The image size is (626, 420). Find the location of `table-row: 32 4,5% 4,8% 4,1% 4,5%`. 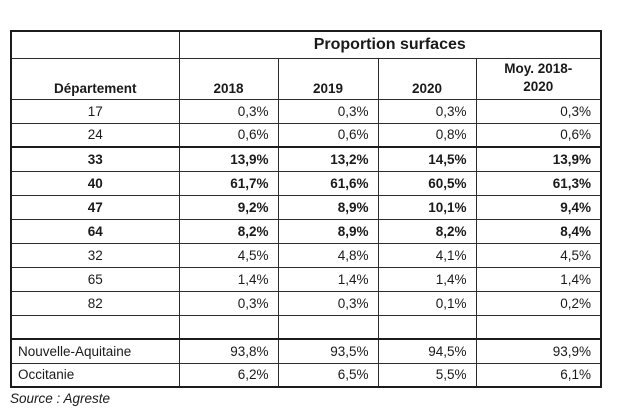

table-row: 32 4,5% 4,8% 4,1% 4,5% is located at coordinates (306, 255).